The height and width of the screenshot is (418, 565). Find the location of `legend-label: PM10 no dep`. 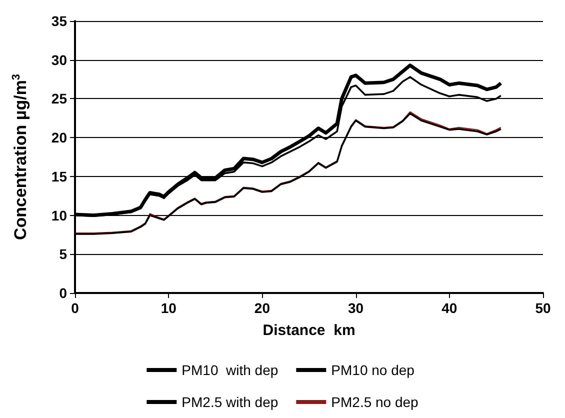

legend-label: PM10 no dep is located at coordinates (373, 370).